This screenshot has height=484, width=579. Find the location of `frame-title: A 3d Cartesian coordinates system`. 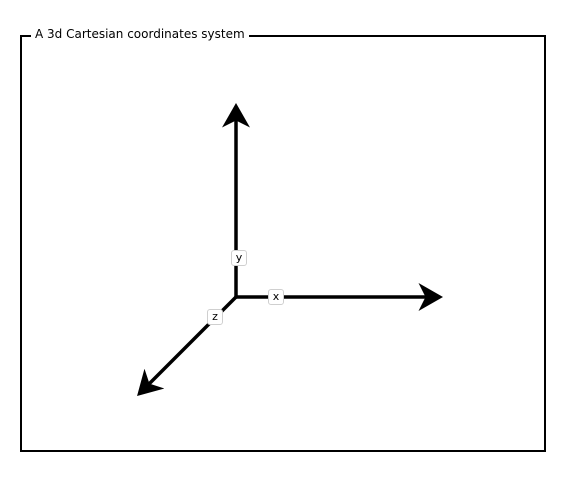

frame-title: A 3d Cartesian coordinates system is located at coordinates (140, 34).